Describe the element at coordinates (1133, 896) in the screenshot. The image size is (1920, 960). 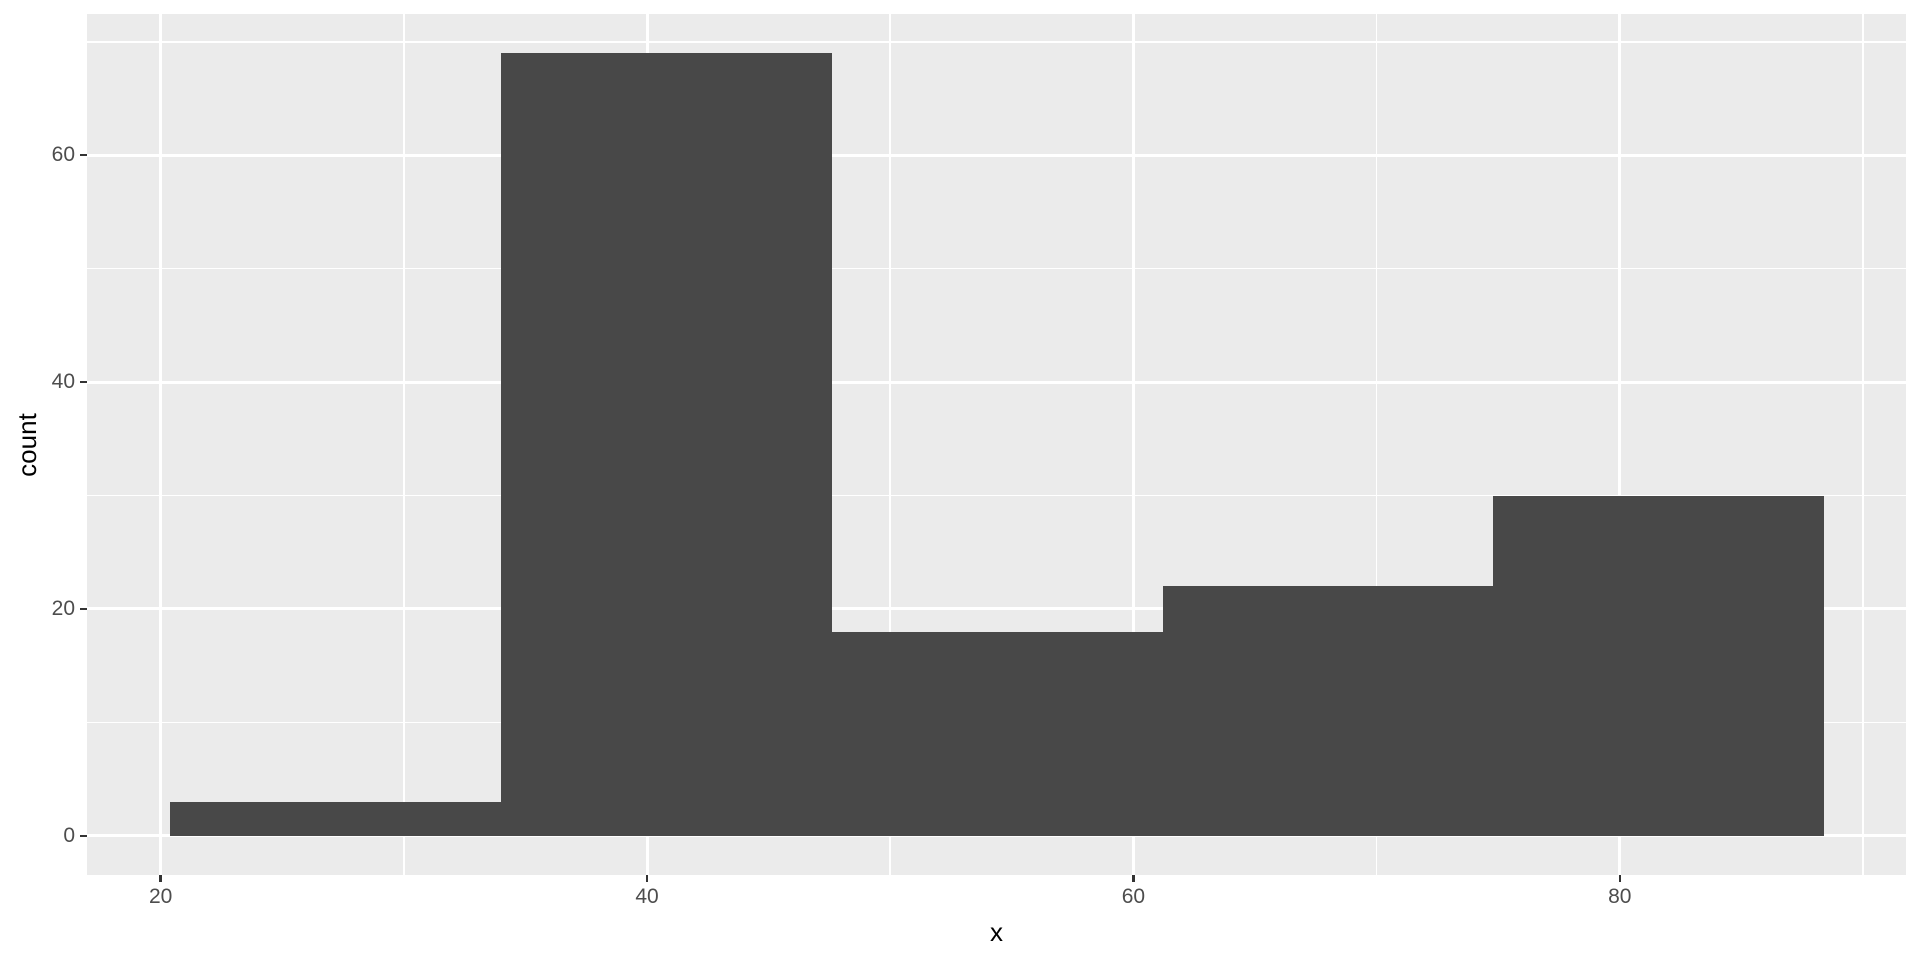
I see `x-tick-label: 60` at that location.